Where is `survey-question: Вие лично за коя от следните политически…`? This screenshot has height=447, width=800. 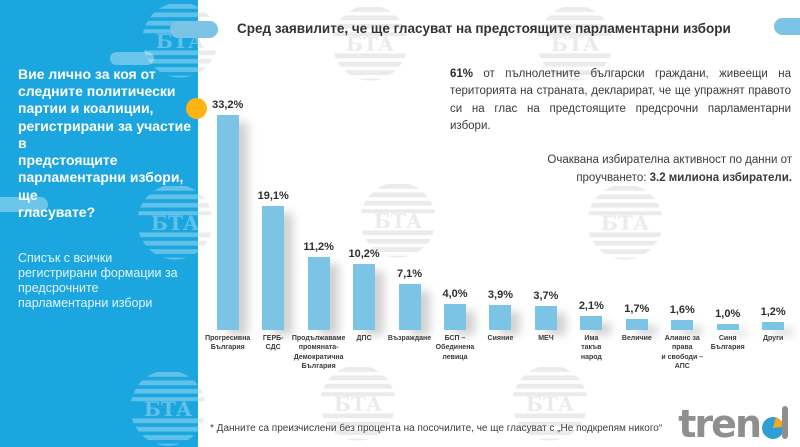 survey-question: Вие лично за коя от следните политически… is located at coordinates (105, 143).